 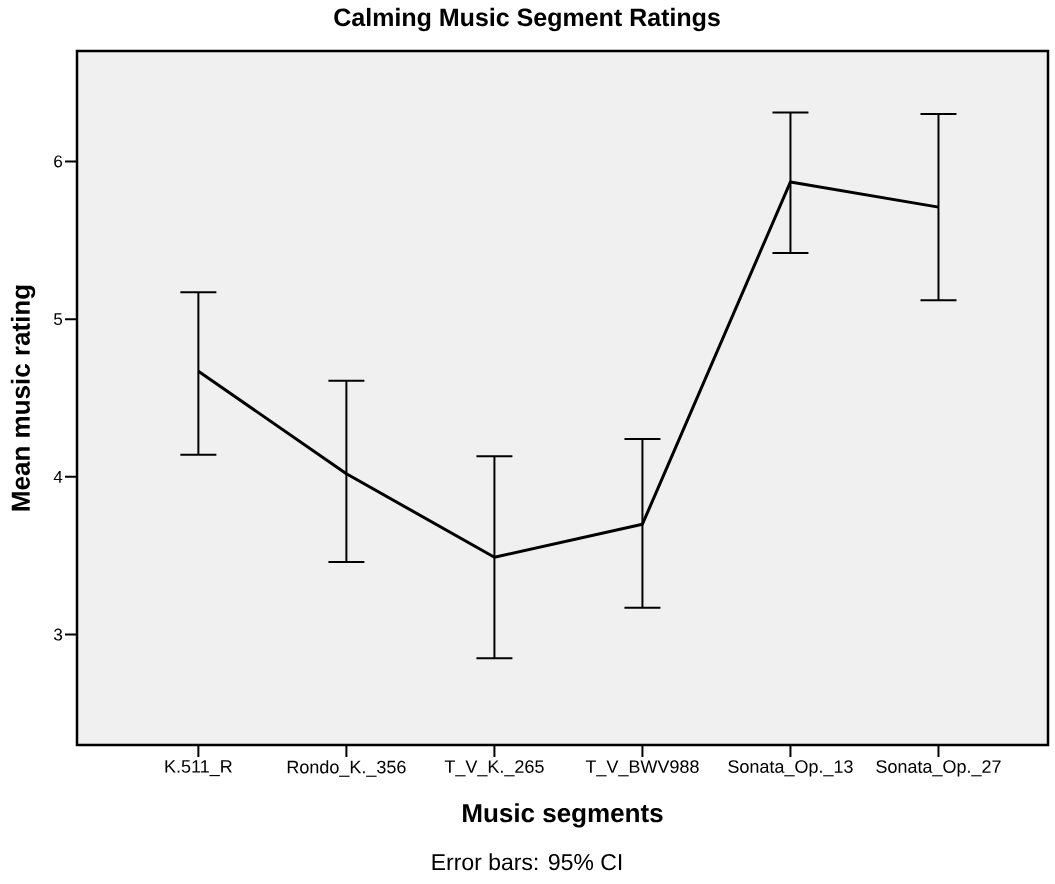 I want to click on x-tick-label: Rondo_K._356, so click(x=346, y=768).